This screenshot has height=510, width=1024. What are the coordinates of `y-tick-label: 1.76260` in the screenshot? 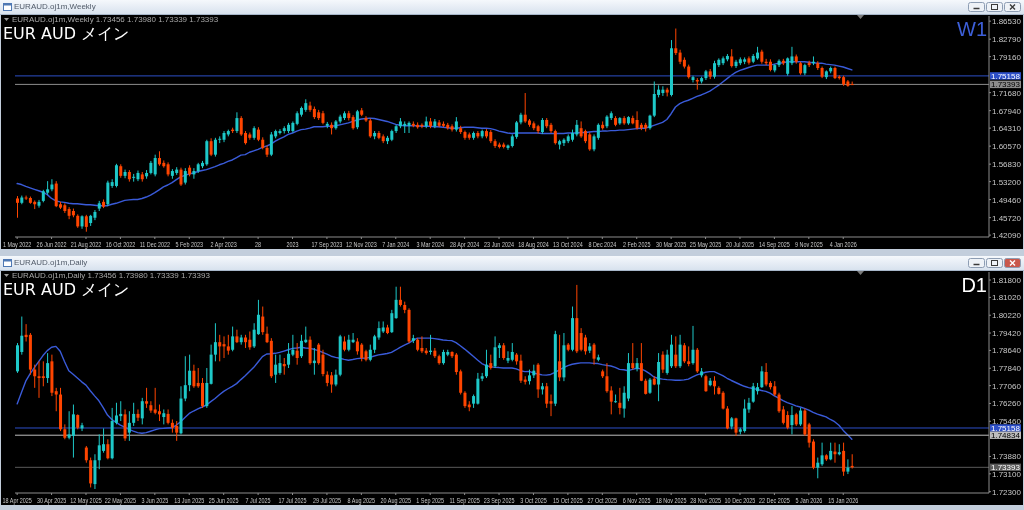 It's located at (1007, 404).